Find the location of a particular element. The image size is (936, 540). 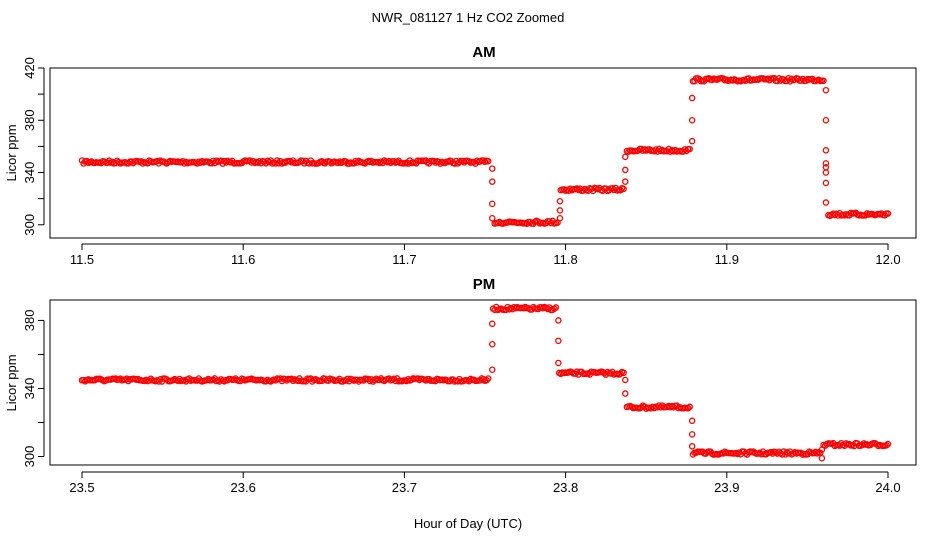

x-tick-label: 11.5 is located at coordinates (82, 259).